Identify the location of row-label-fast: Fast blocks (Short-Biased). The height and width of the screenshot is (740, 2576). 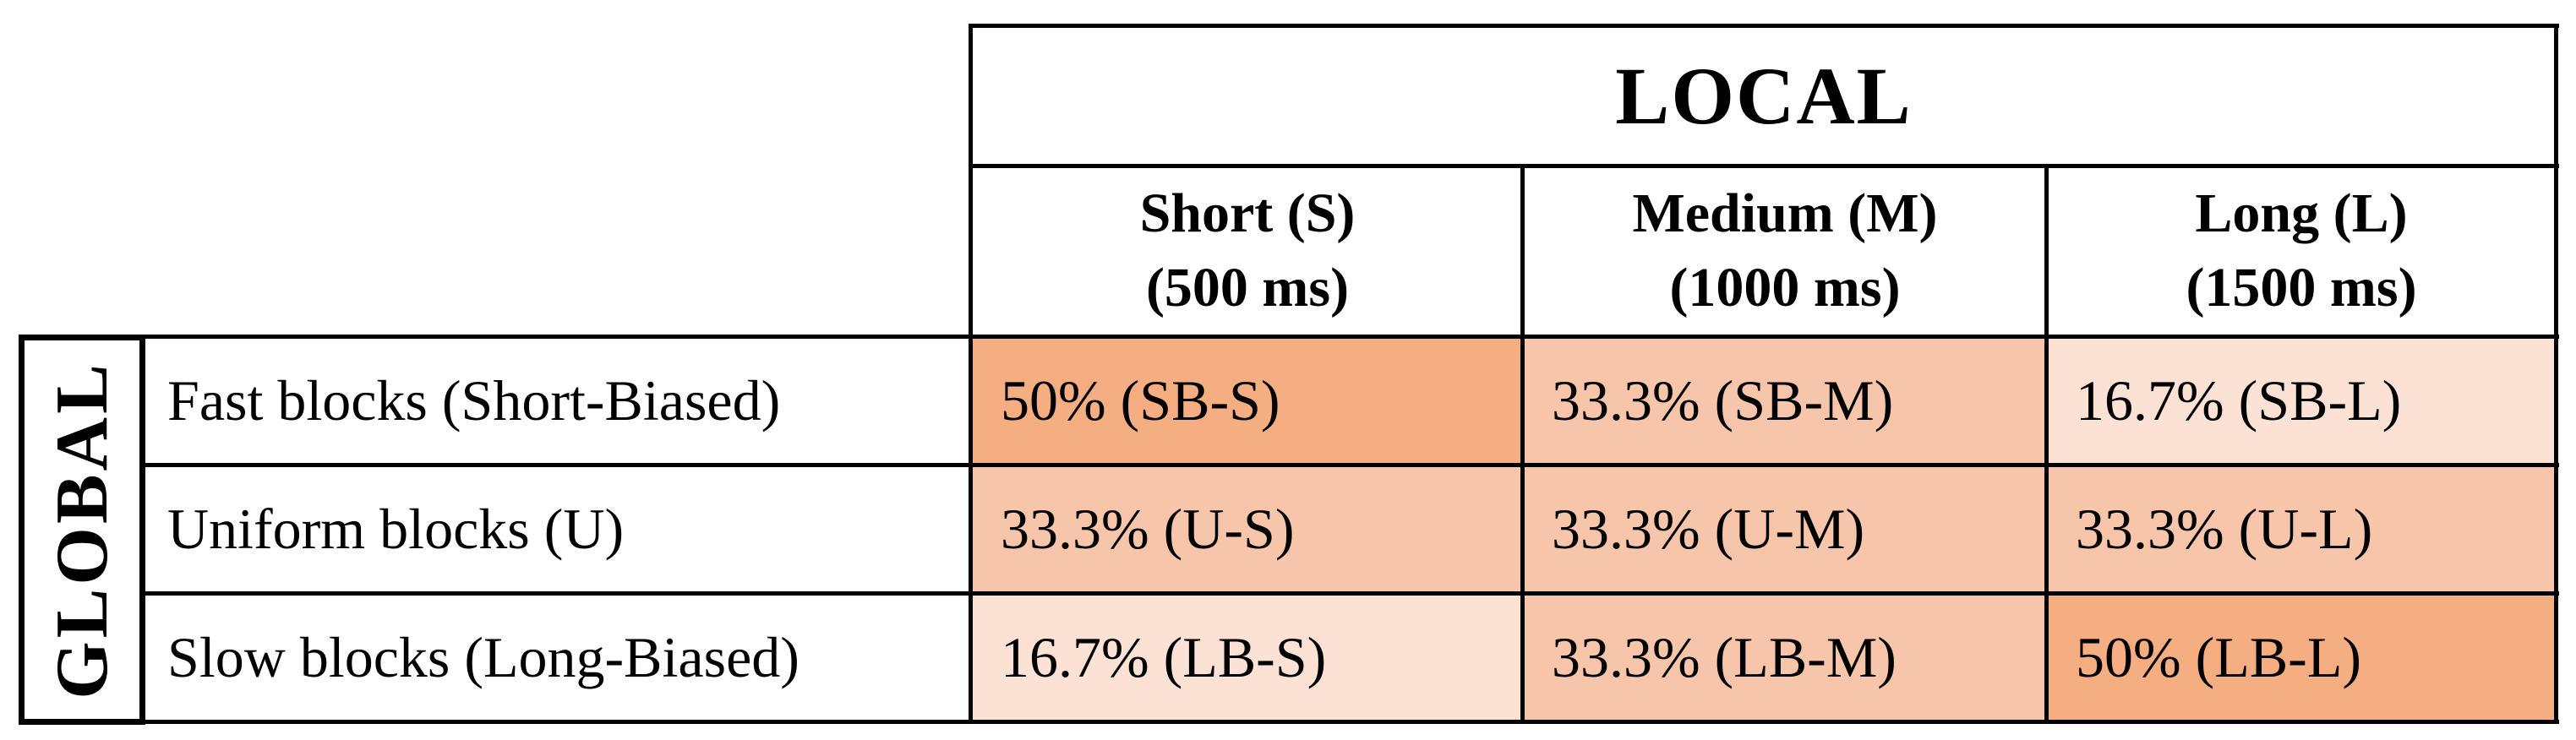
(558, 400).